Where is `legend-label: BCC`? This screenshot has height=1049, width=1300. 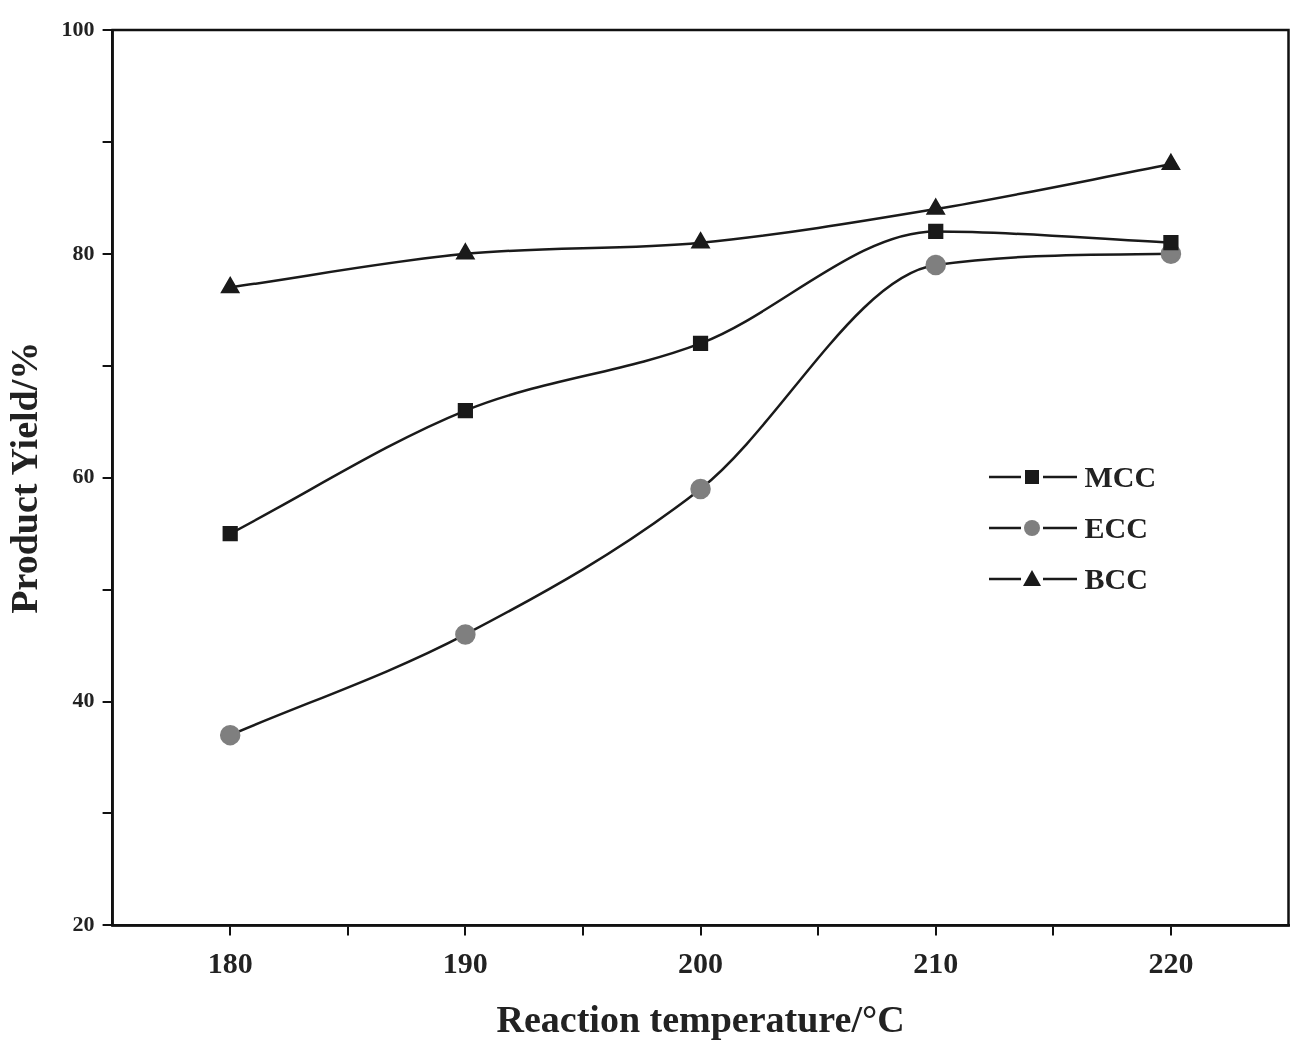 legend-label: BCC is located at coordinates (1116, 578).